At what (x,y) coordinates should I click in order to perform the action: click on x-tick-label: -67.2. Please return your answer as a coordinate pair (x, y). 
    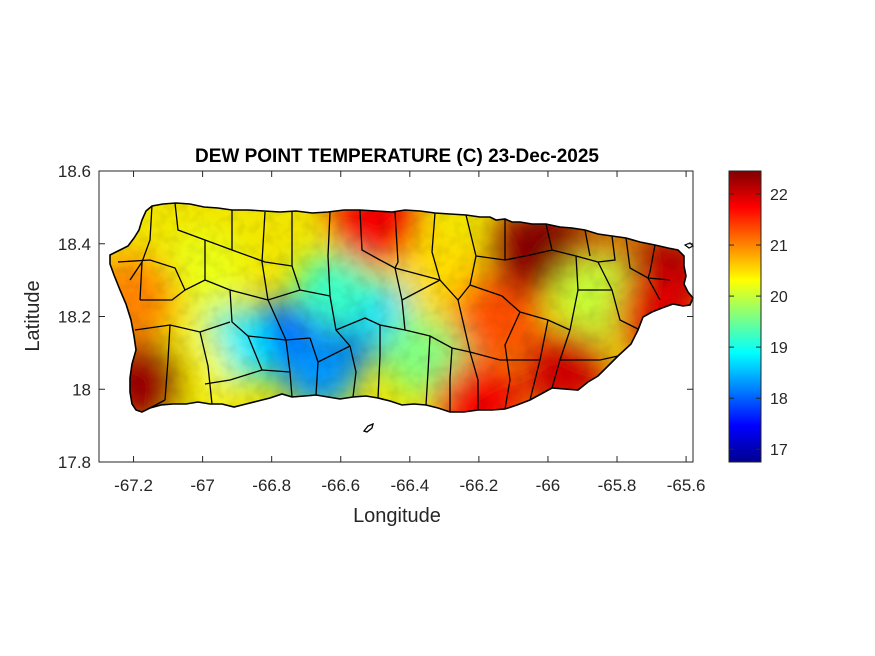
    Looking at the image, I should click on (133, 485).